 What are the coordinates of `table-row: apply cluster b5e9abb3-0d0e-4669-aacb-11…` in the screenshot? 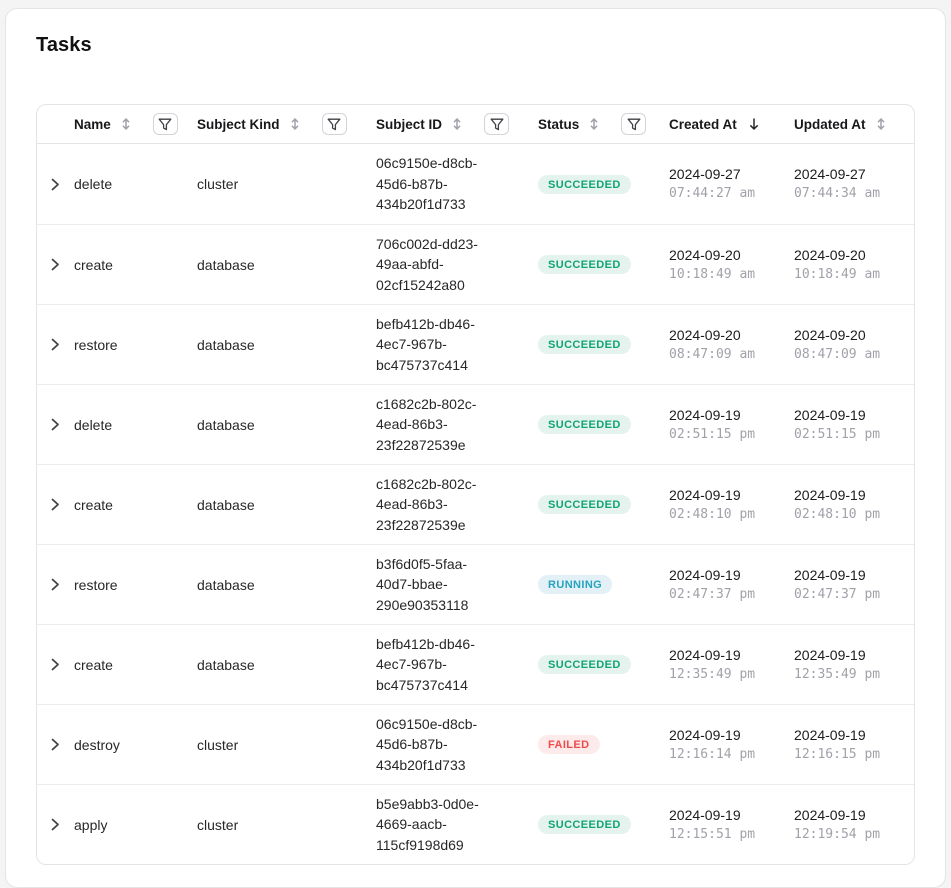 It's located at (475, 824).